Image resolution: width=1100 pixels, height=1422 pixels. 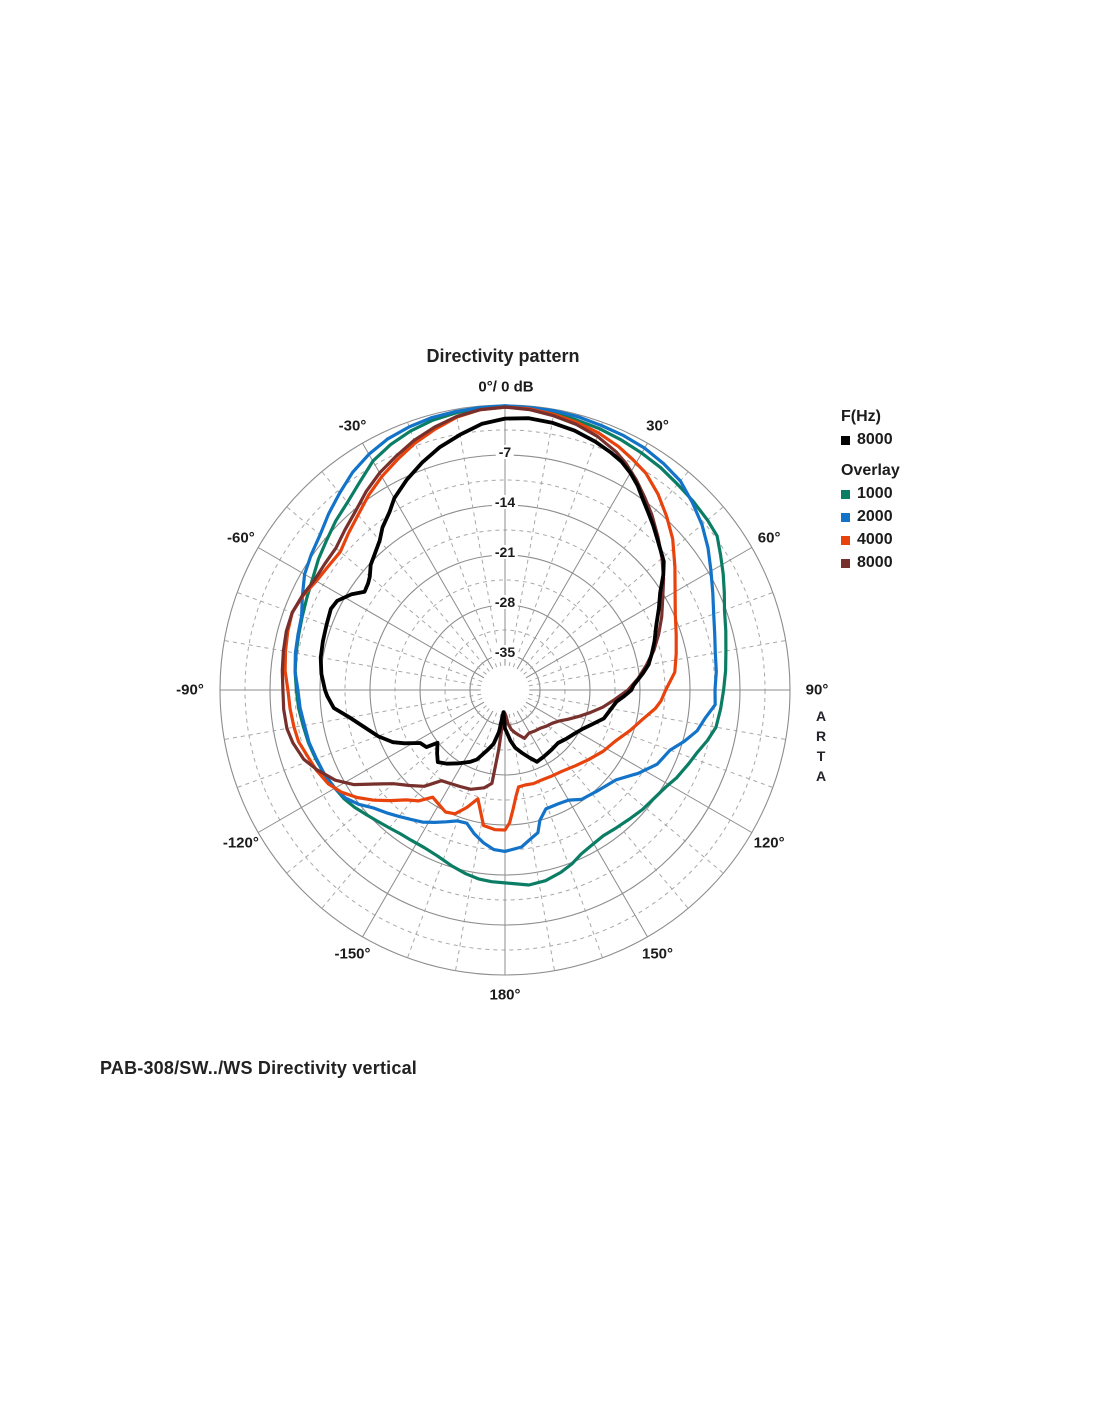 What do you see at coordinates (870, 470) in the screenshot?
I see `legend-overlay-header: Overlay` at bounding box center [870, 470].